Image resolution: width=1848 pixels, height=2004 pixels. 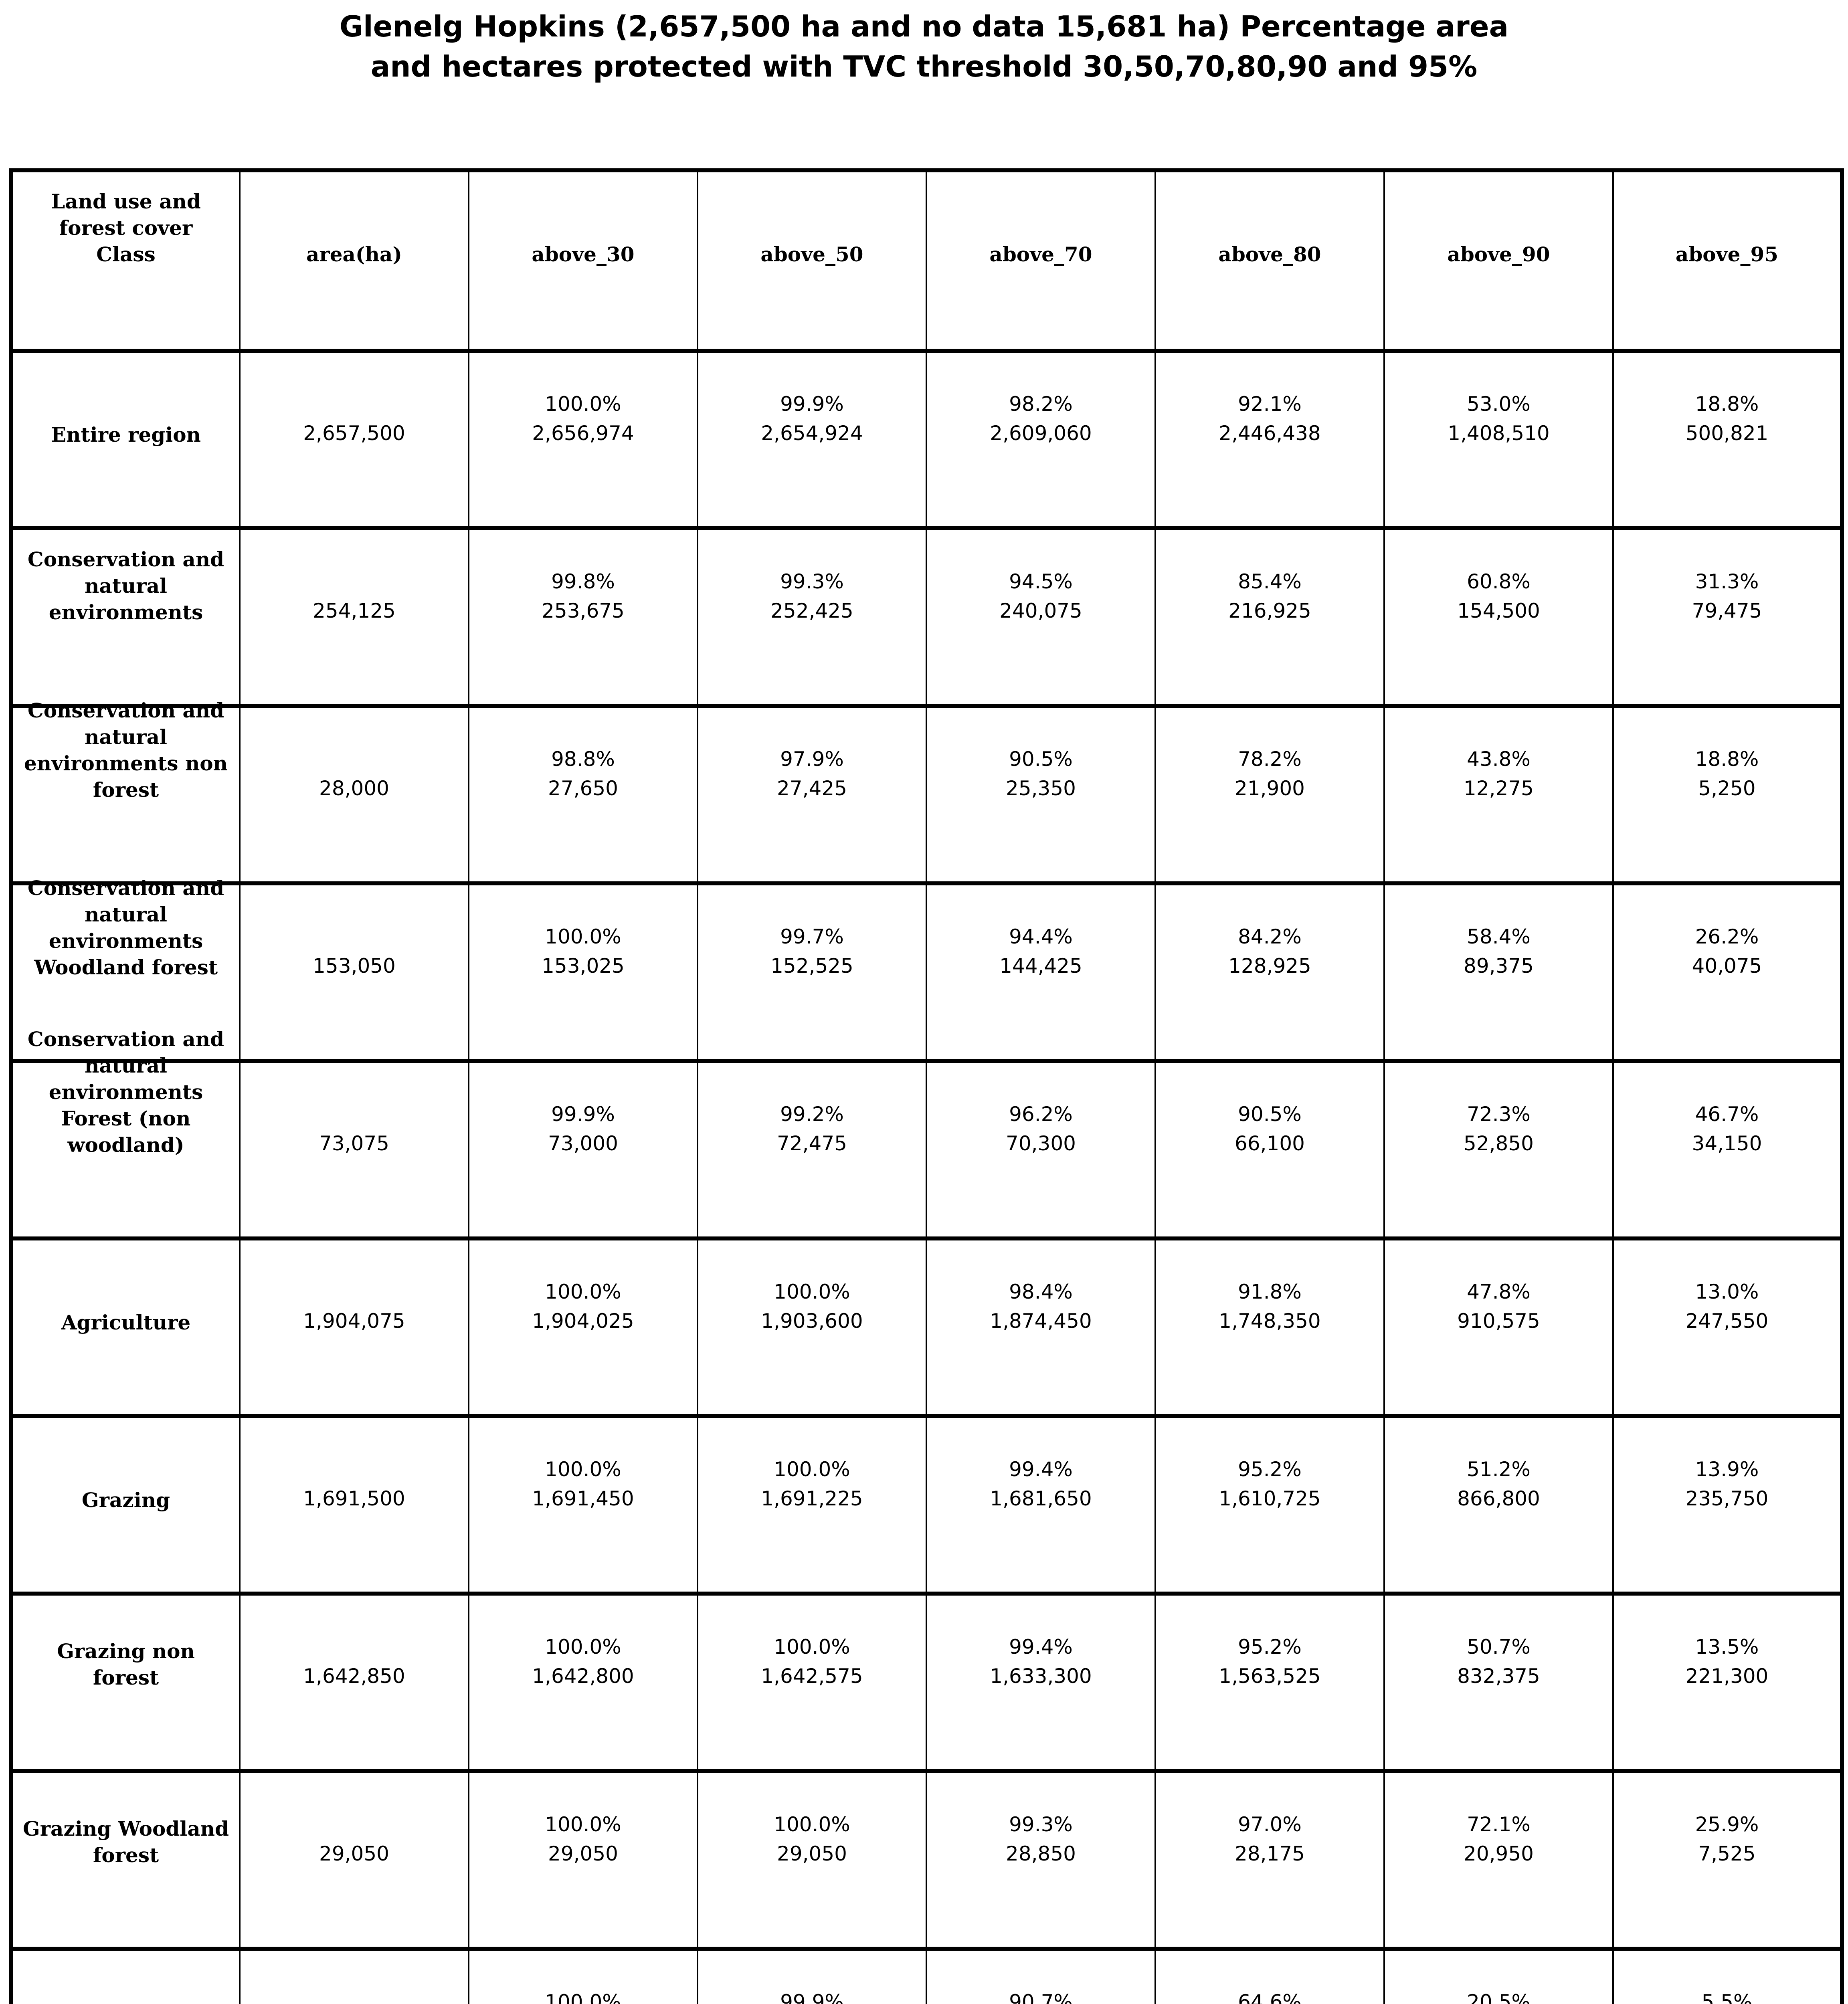 I want to click on percent-value: 98.8%, so click(x=583, y=759).